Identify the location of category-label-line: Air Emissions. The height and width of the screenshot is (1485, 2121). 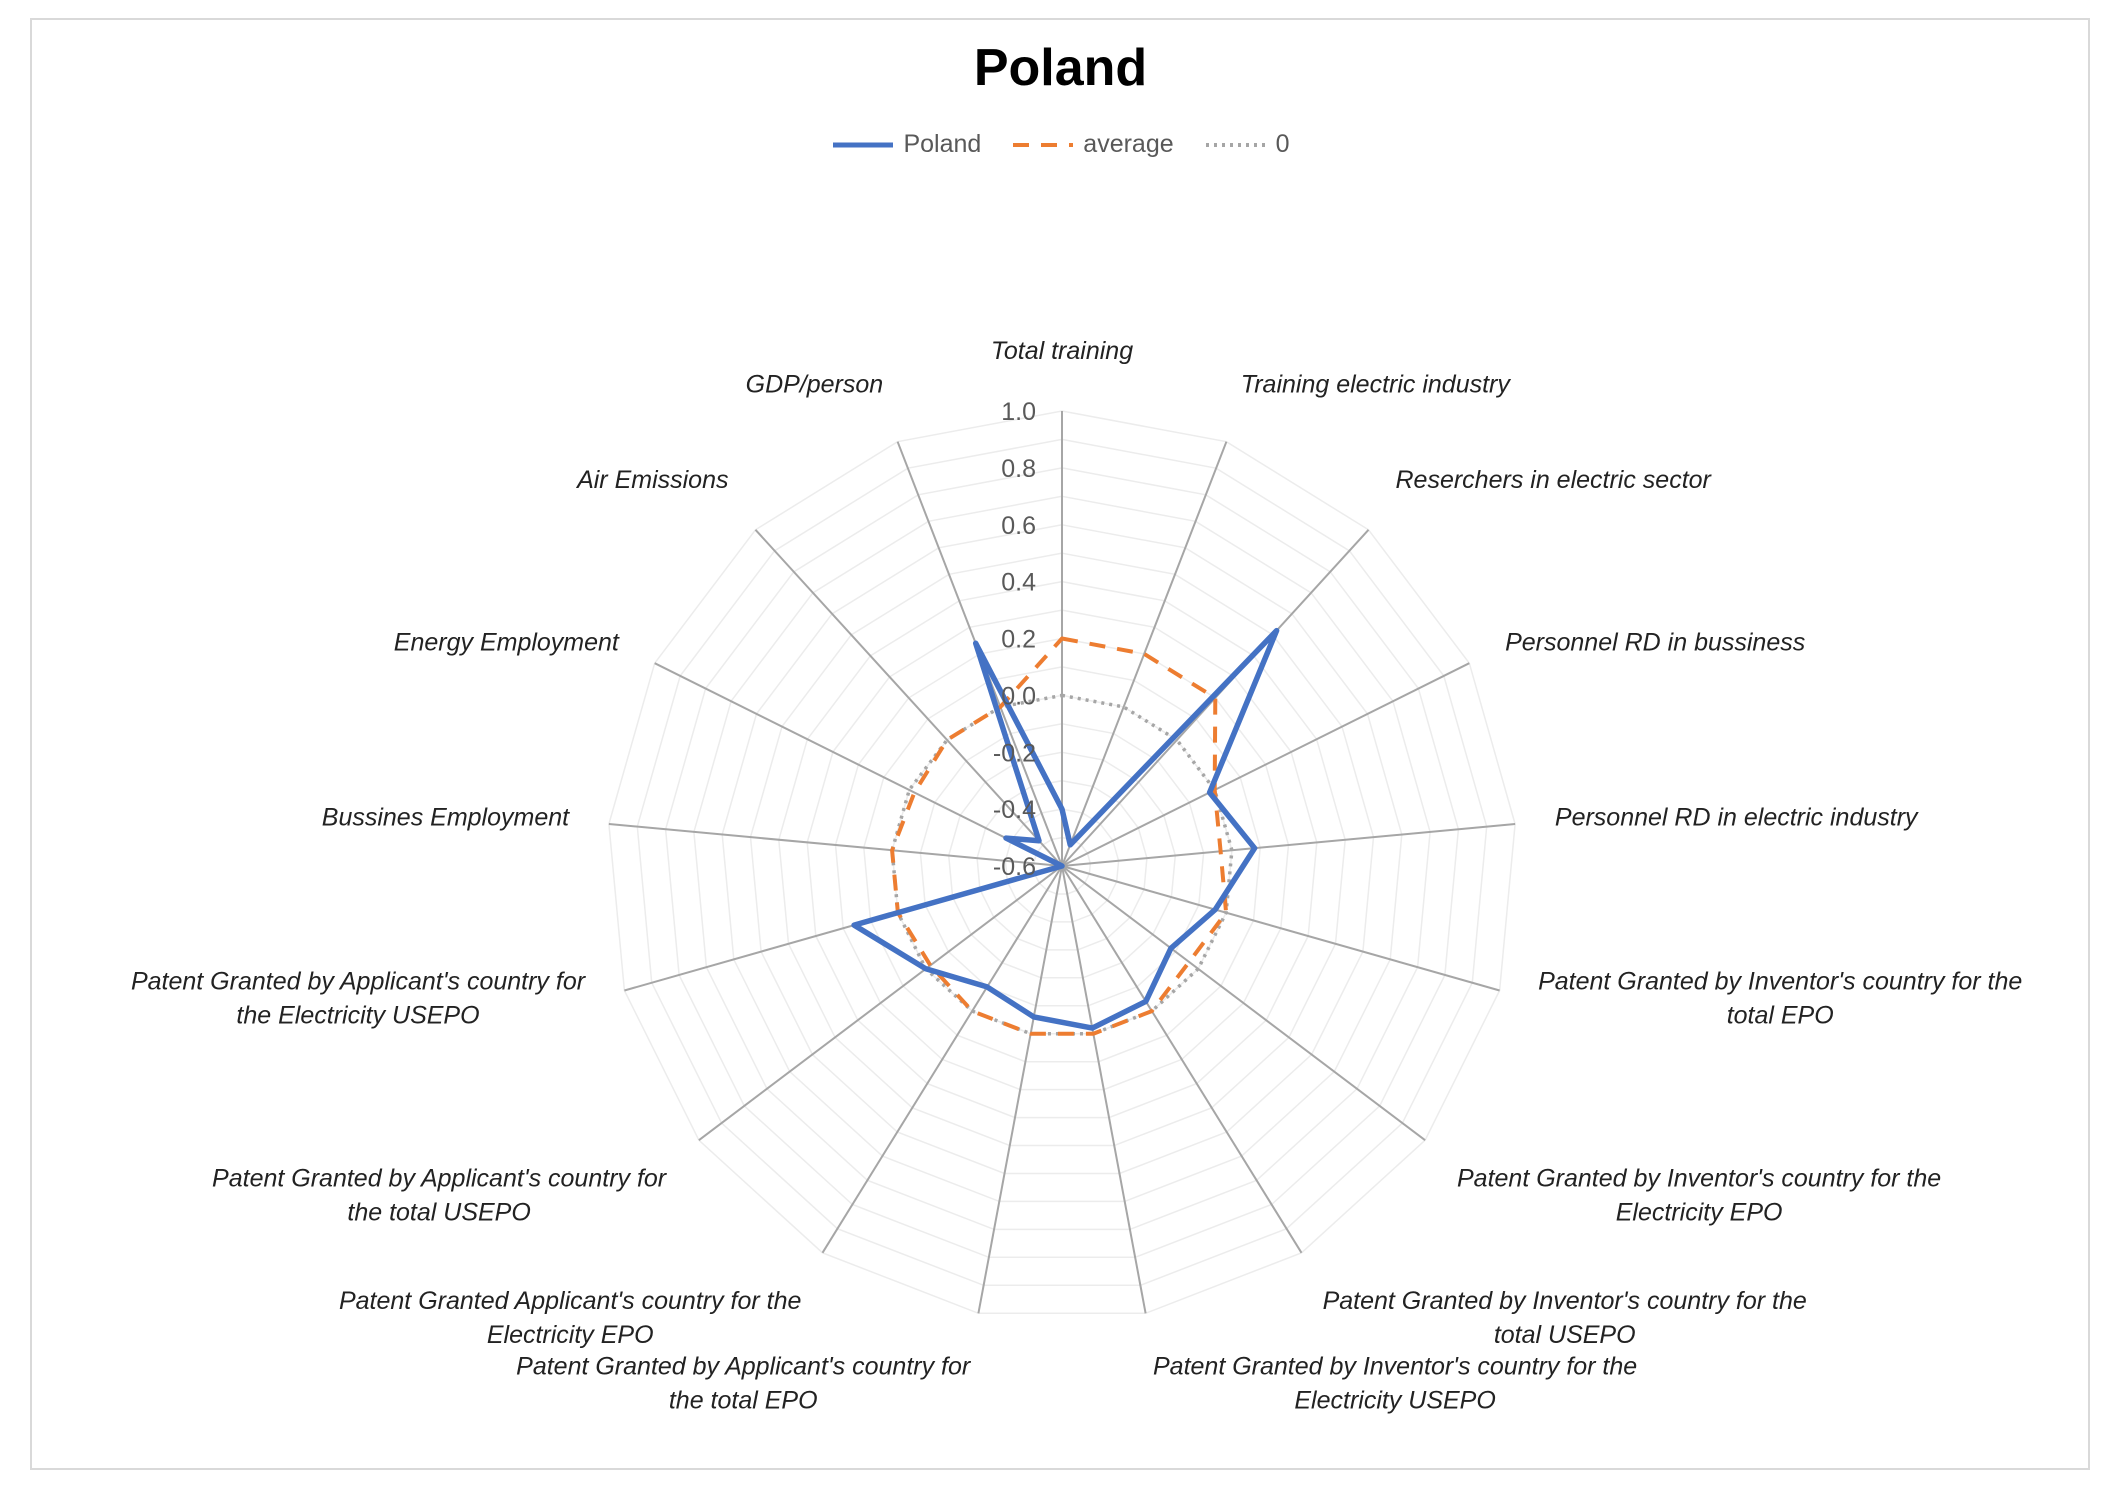
(651, 480).